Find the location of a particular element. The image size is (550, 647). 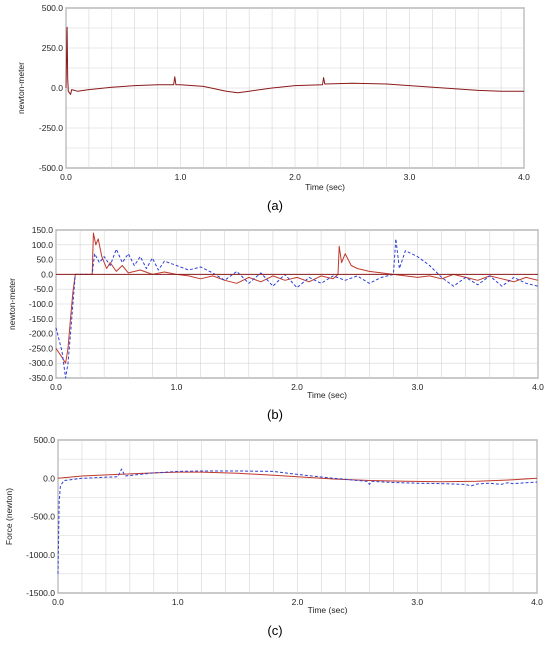

y-tick-label: -150.0 is located at coordinates (41, 319).